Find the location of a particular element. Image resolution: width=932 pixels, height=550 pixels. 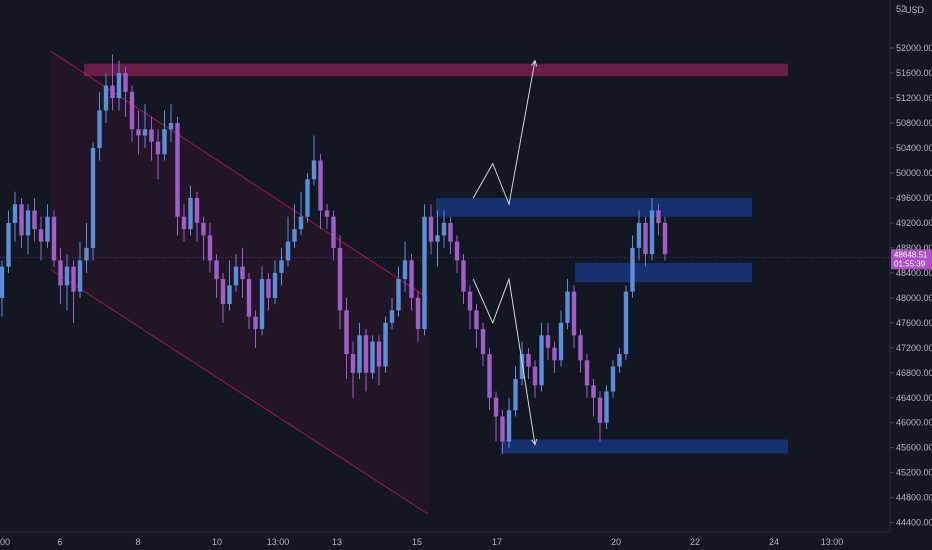

projection-up-arrow is located at coordinates (504, 133).